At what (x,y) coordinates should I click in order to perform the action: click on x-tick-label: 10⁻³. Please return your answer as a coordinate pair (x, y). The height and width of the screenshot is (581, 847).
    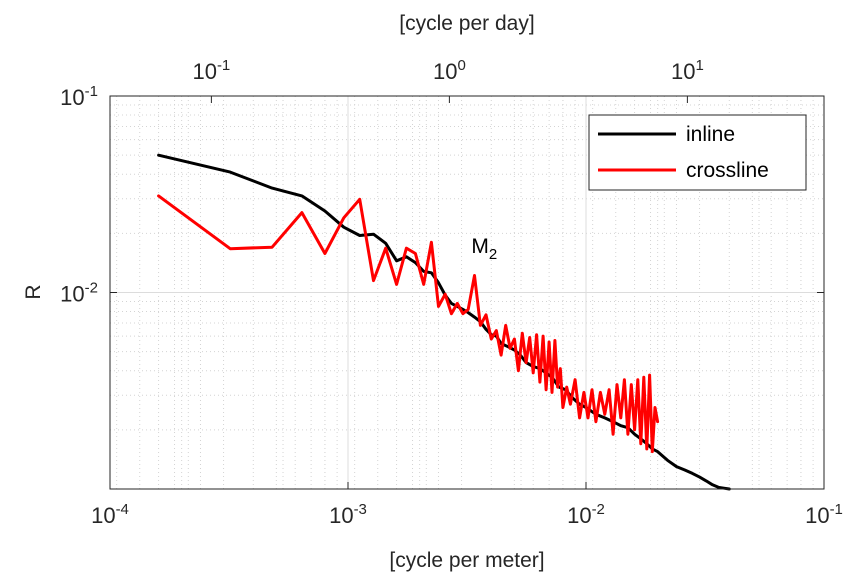
    Looking at the image, I should click on (348, 514).